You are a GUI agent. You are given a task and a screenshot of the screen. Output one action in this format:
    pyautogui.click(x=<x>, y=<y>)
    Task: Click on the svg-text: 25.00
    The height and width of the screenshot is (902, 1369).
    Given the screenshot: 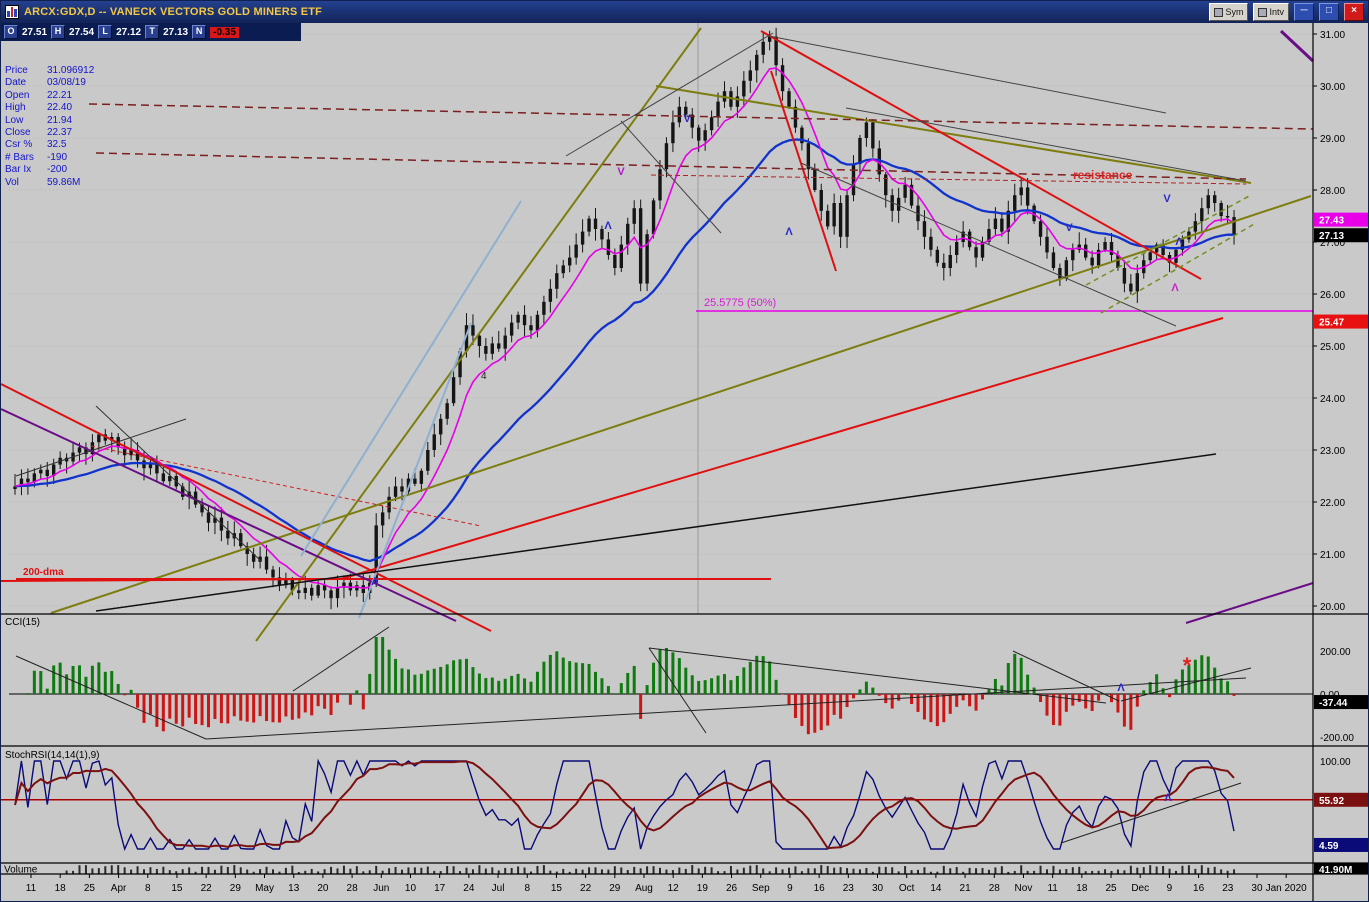 What is the action you would take?
    pyautogui.click(x=1332, y=347)
    